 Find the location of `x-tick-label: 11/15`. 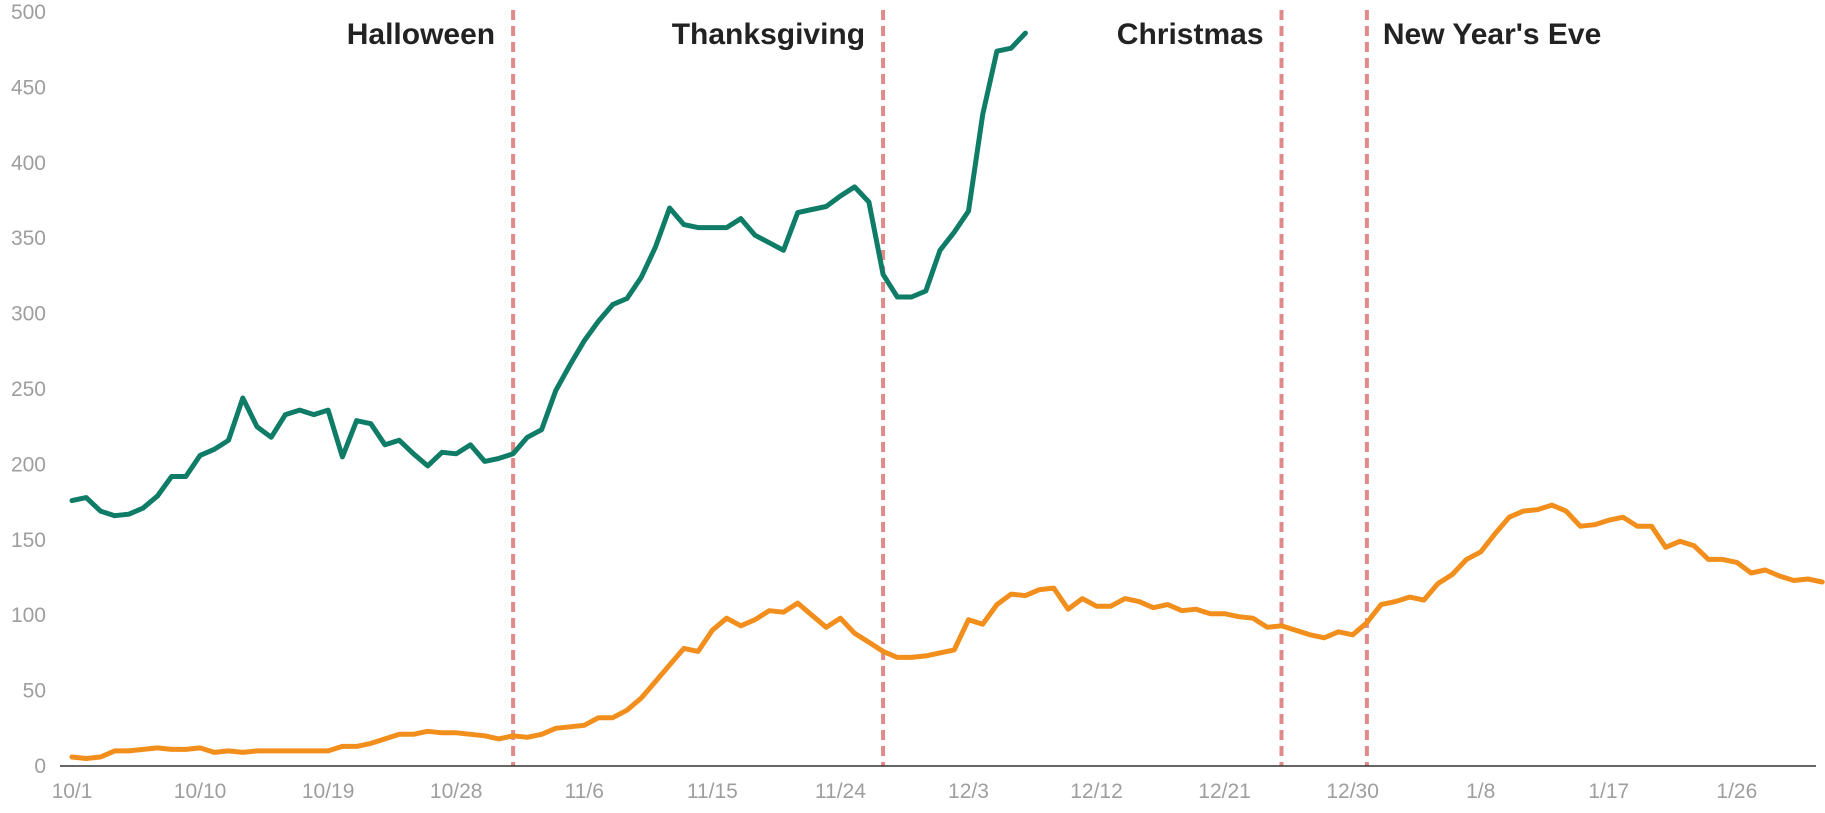

x-tick-label: 11/15 is located at coordinates (712, 791).